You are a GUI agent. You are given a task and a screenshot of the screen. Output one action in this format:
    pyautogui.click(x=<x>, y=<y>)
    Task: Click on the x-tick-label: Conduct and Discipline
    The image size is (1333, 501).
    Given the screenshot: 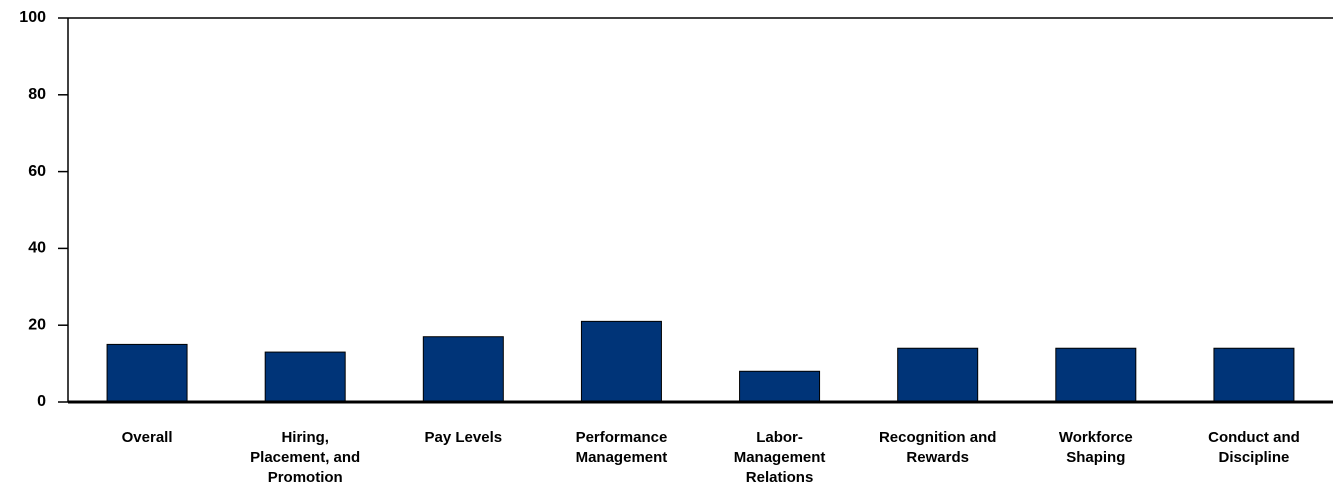 What is the action you would take?
    pyautogui.click(x=1254, y=447)
    